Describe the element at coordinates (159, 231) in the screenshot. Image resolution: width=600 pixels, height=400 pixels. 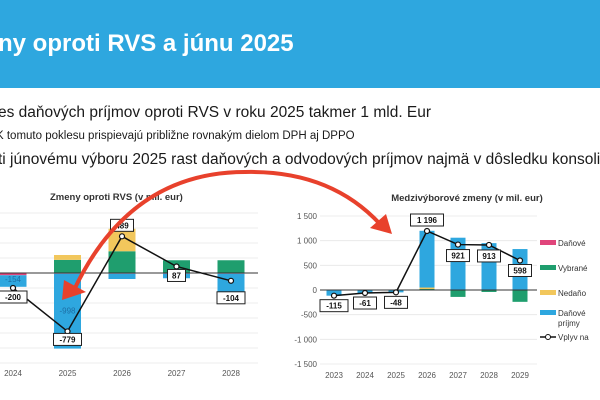
I see `red-arrow-left` at that location.